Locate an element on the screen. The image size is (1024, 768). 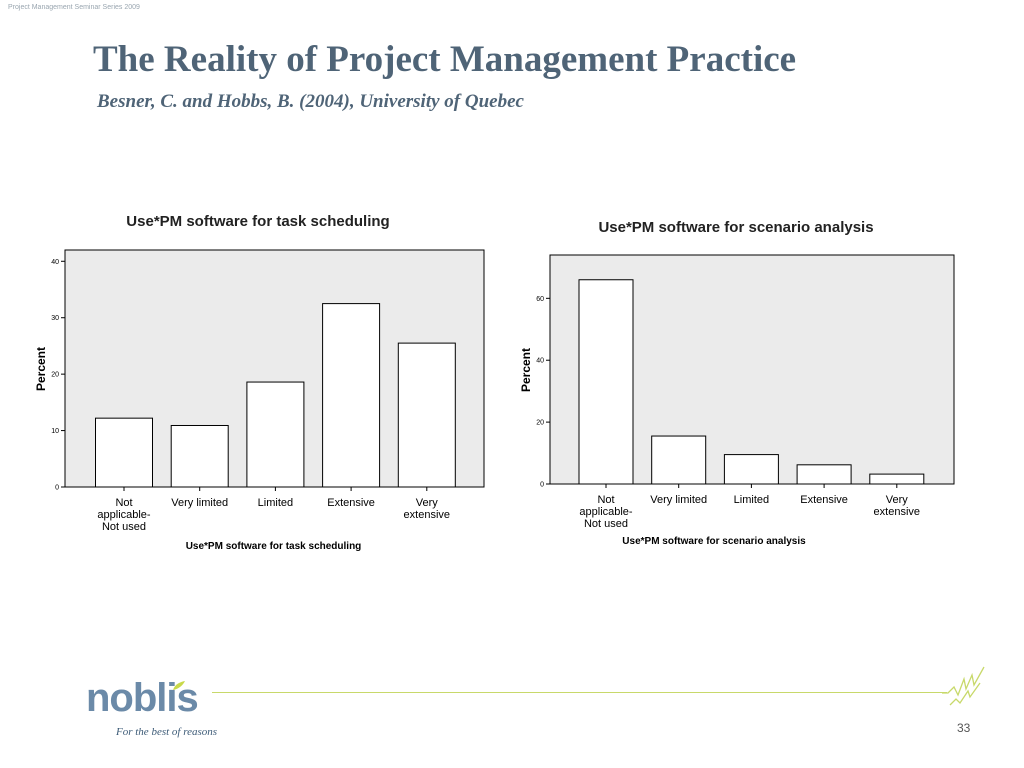
y-tick-label: 30 is located at coordinates (55, 318).